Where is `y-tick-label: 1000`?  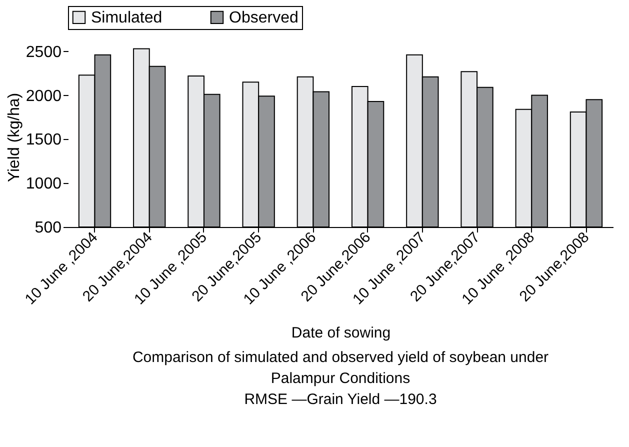
y-tick-label: 1000 is located at coordinates (44, 184).